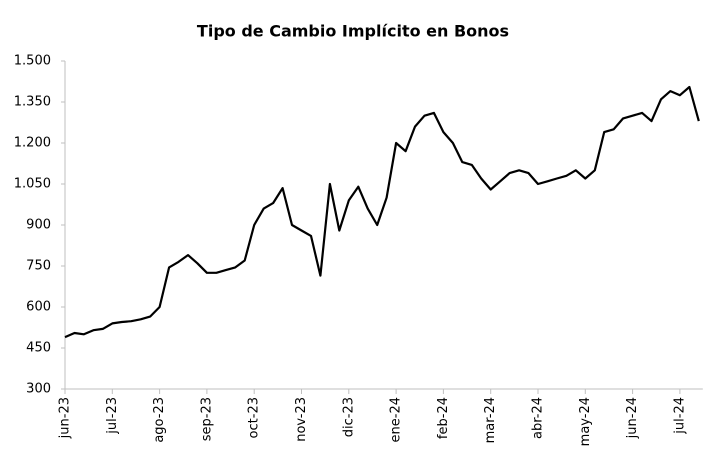 The height and width of the screenshot is (457, 706). I want to click on x-tick-label: oct-23, so click(254, 417).